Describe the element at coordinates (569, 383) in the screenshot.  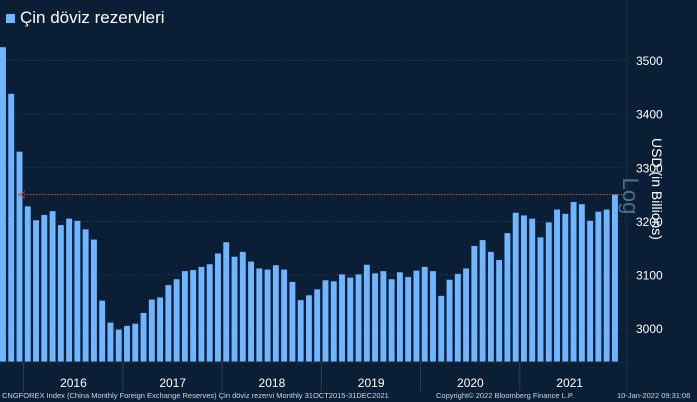
I see `x-tick-label: 2021` at that location.